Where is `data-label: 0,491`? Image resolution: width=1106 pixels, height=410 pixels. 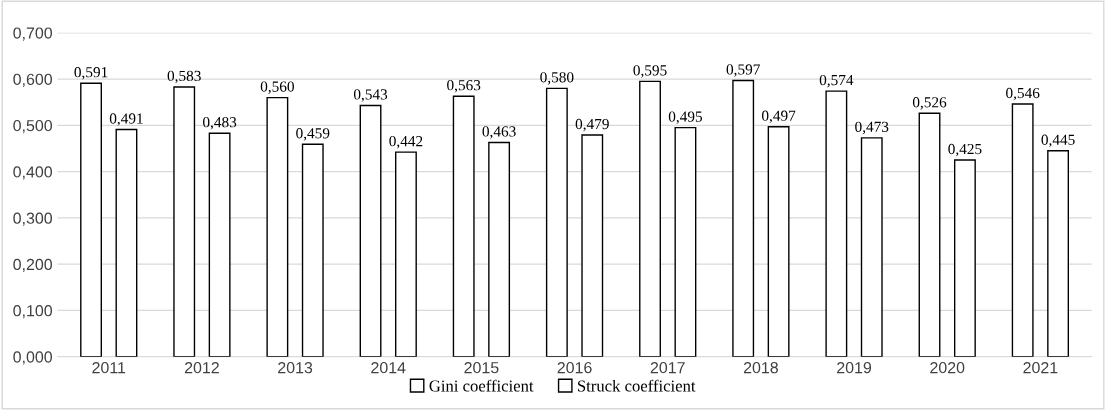 data-label: 0,491 is located at coordinates (126, 119).